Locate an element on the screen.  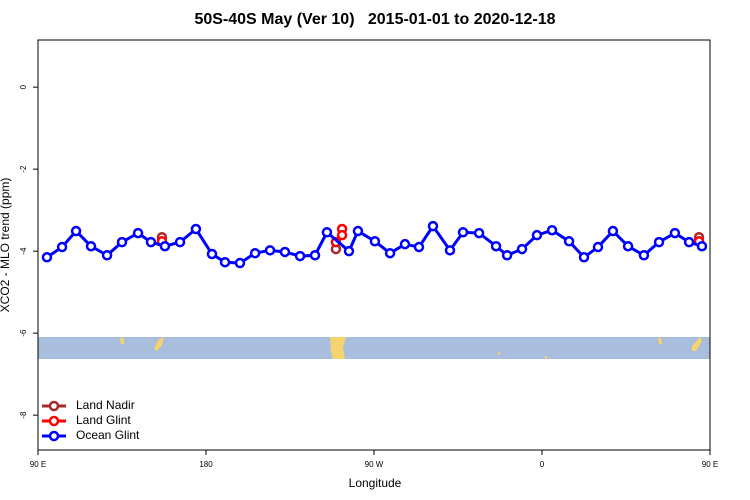
y-tick-label: 0 is located at coordinates (23, 86).